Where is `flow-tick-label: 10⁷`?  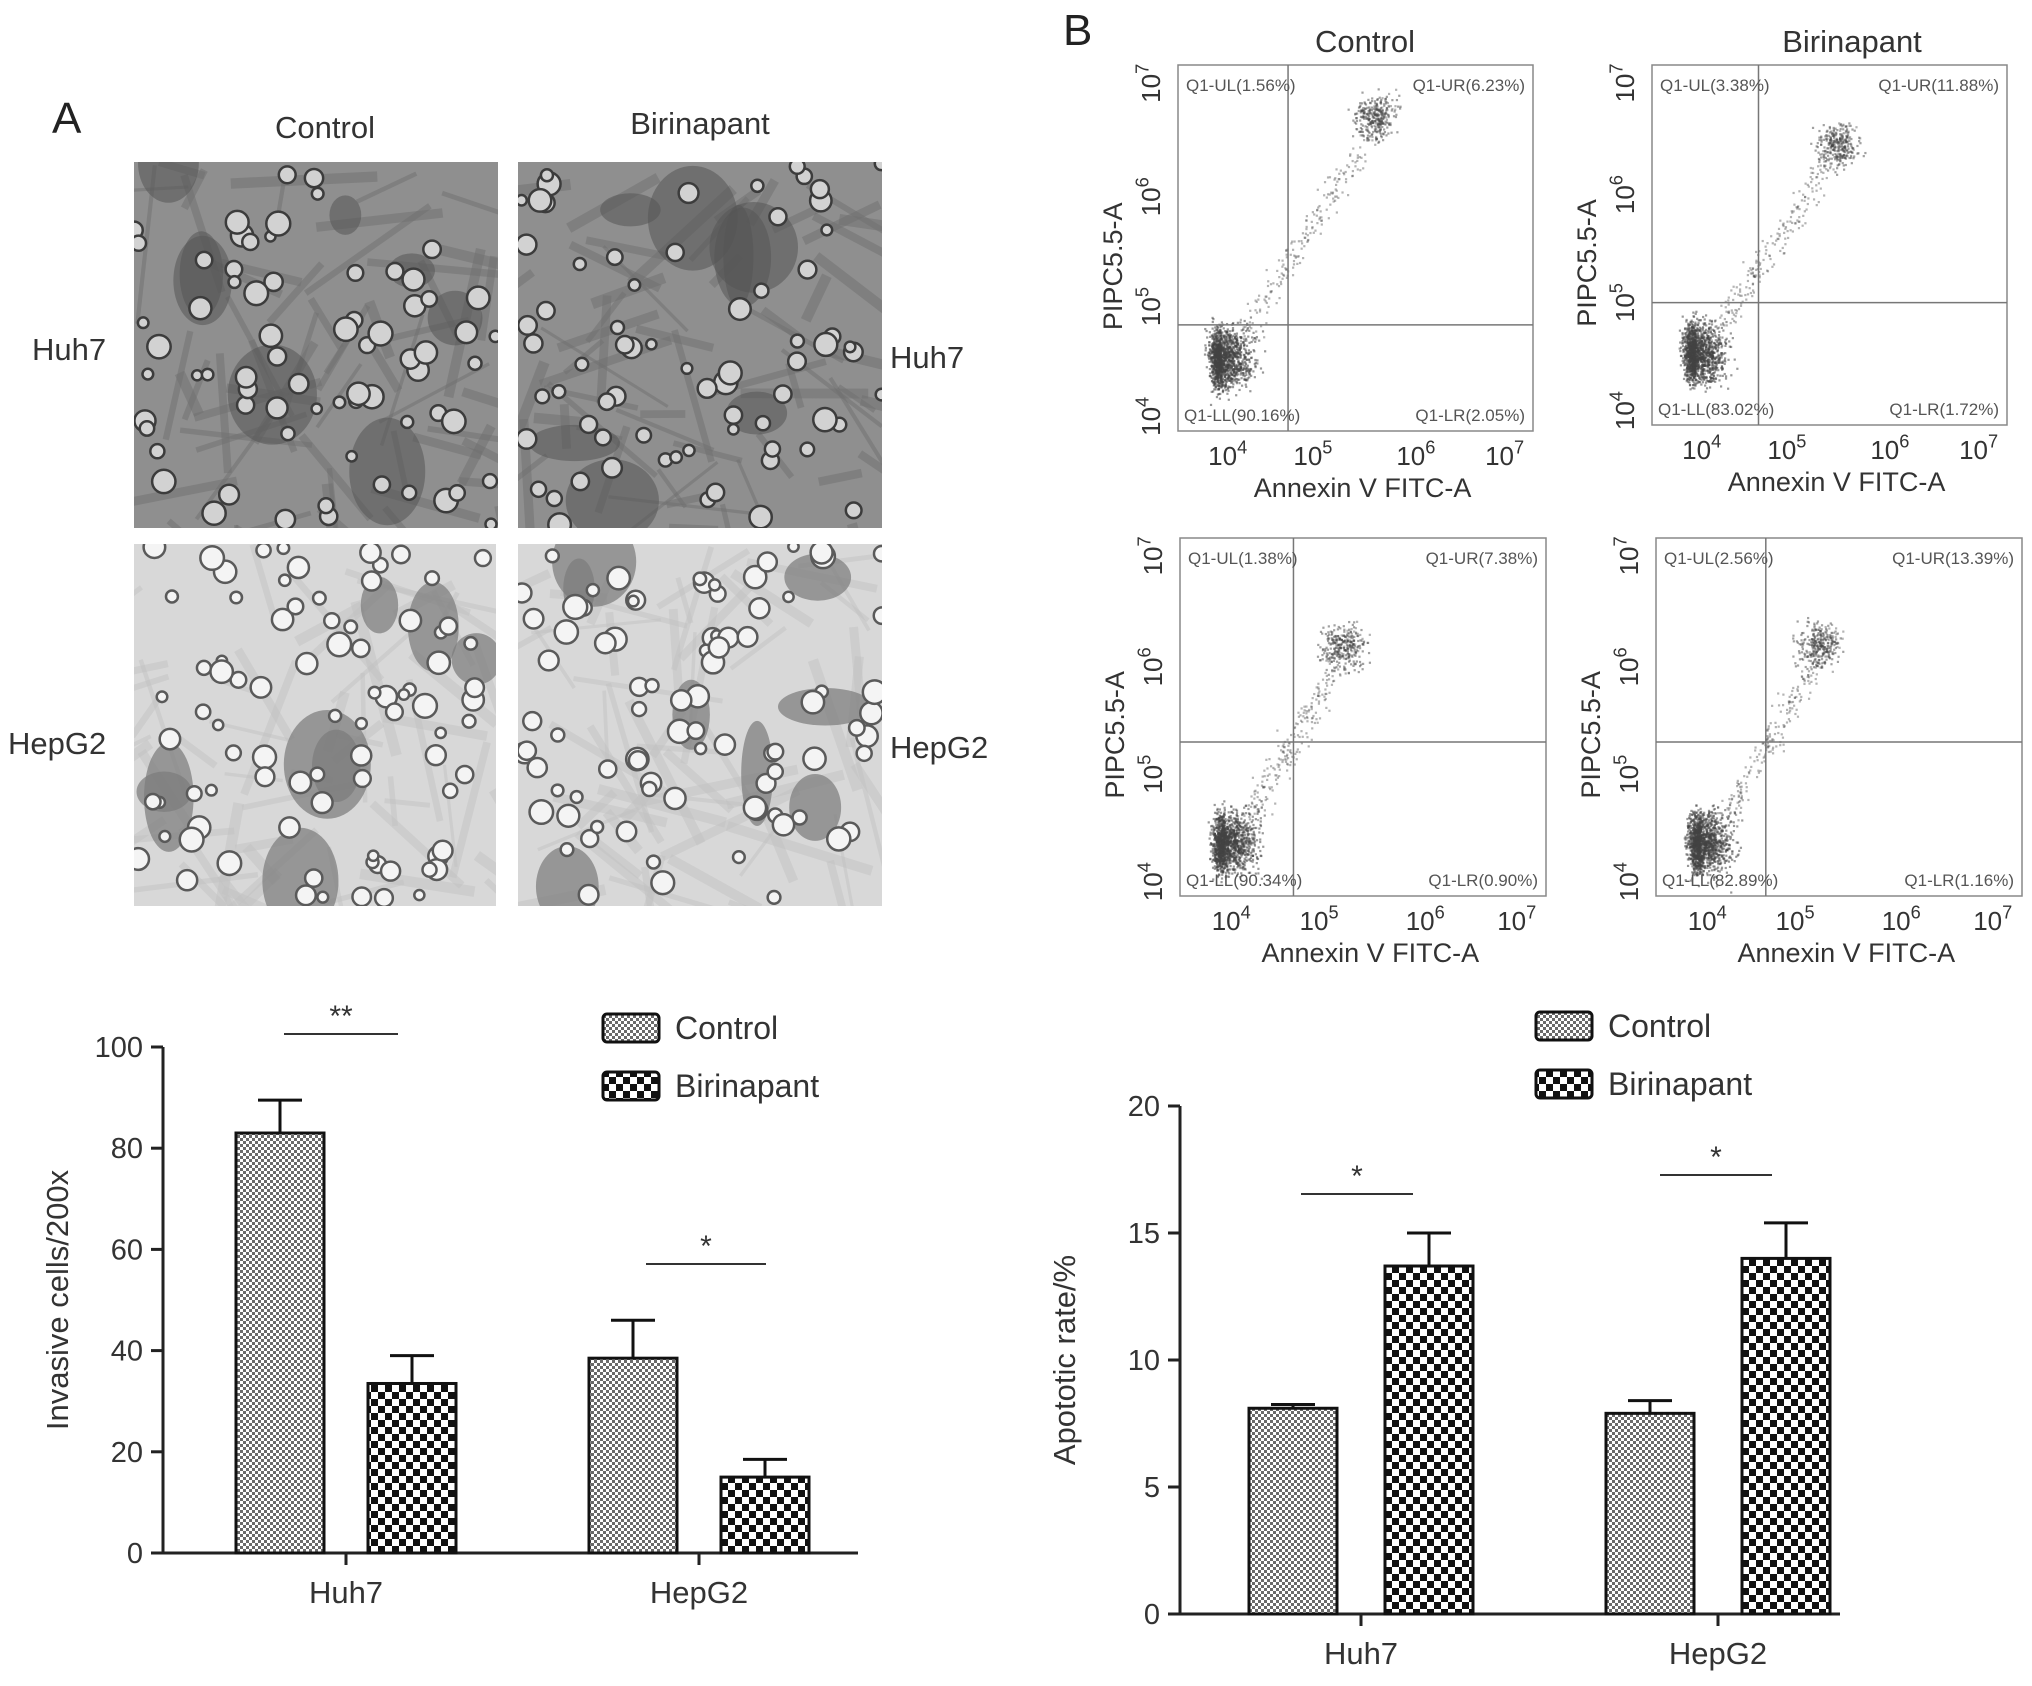 flow-tick-label: 10⁷ is located at coordinates (1149, 83).